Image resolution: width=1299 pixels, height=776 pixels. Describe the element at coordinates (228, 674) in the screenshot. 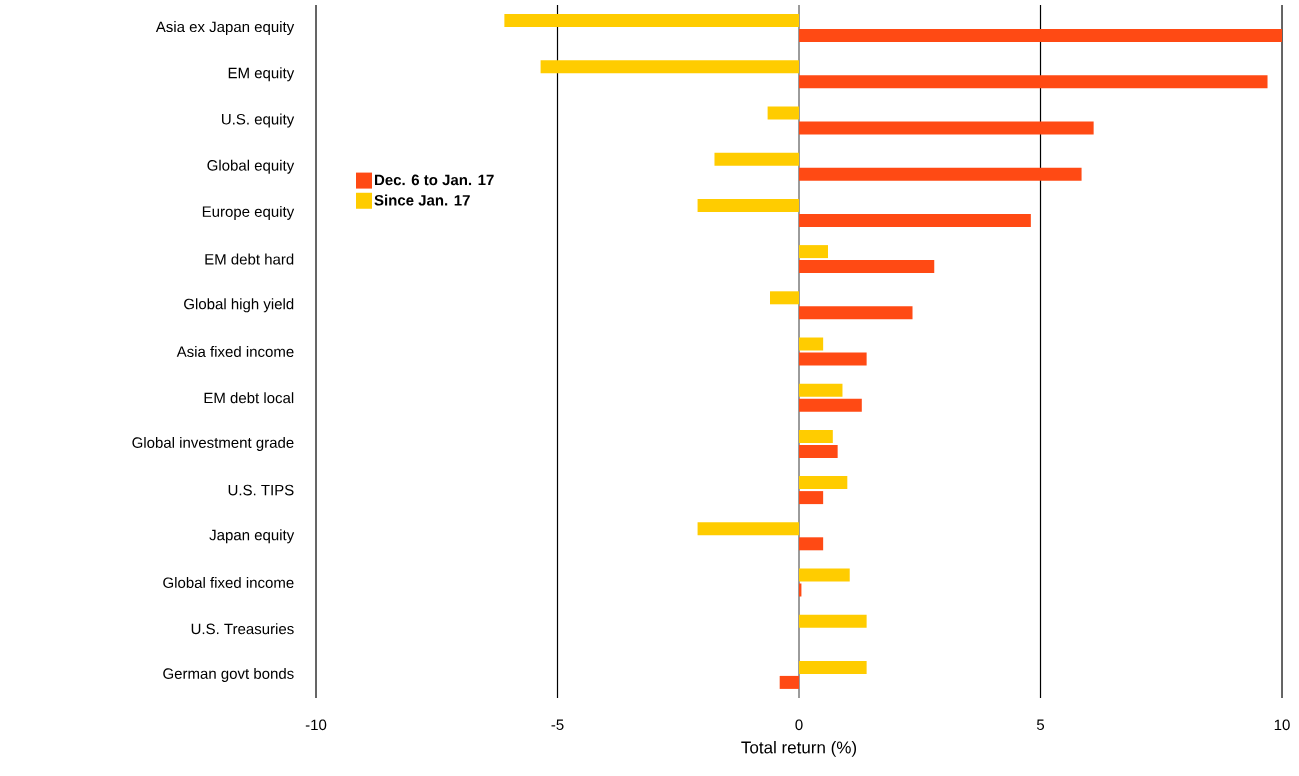

I see `y-tick-label: German govt bonds` at that location.